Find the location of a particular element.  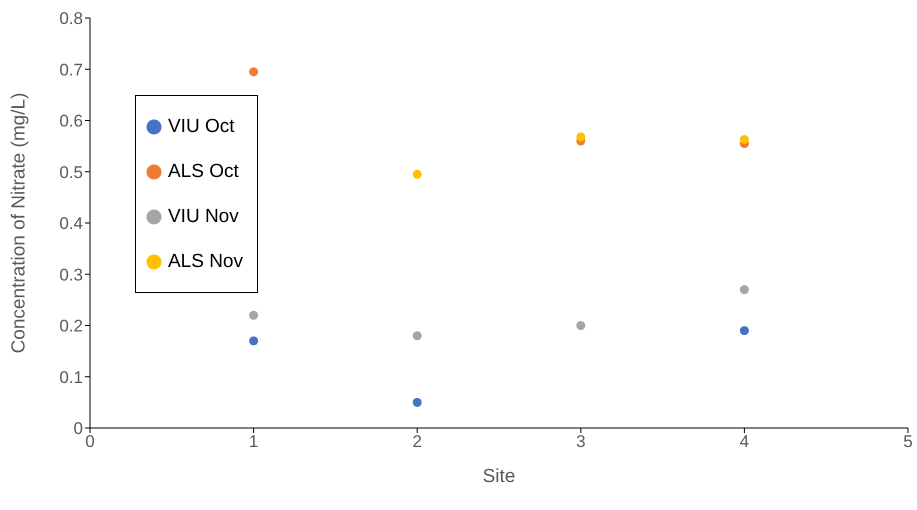

x-axis-title: Site is located at coordinates (499, 476).